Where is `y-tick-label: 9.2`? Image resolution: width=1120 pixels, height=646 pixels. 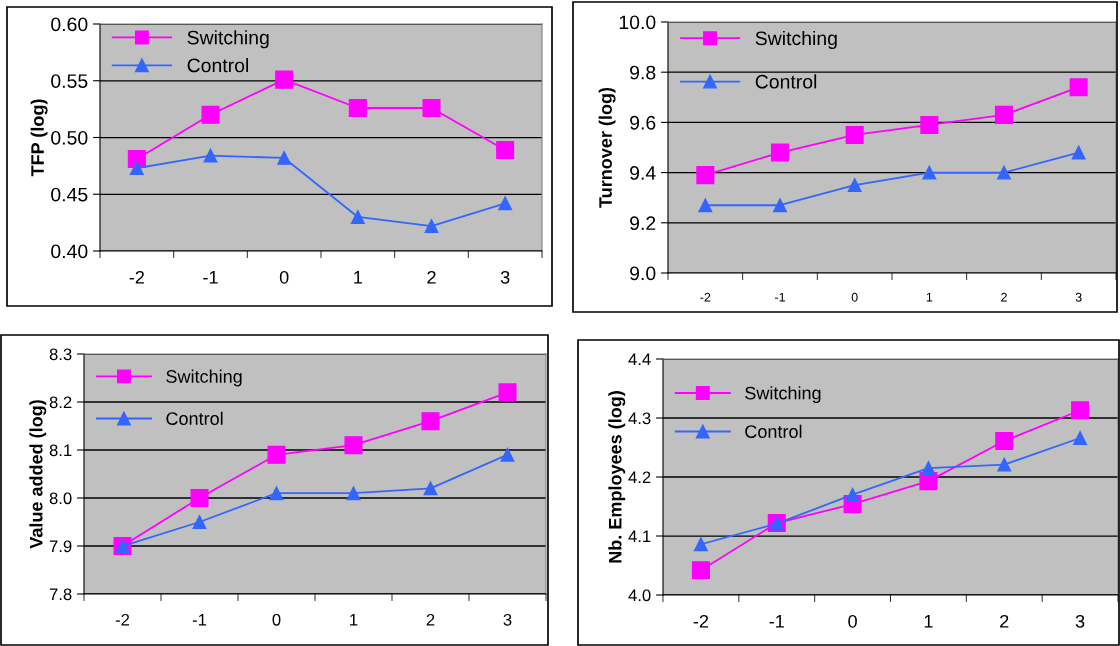 y-tick-label: 9.2 is located at coordinates (643, 223).